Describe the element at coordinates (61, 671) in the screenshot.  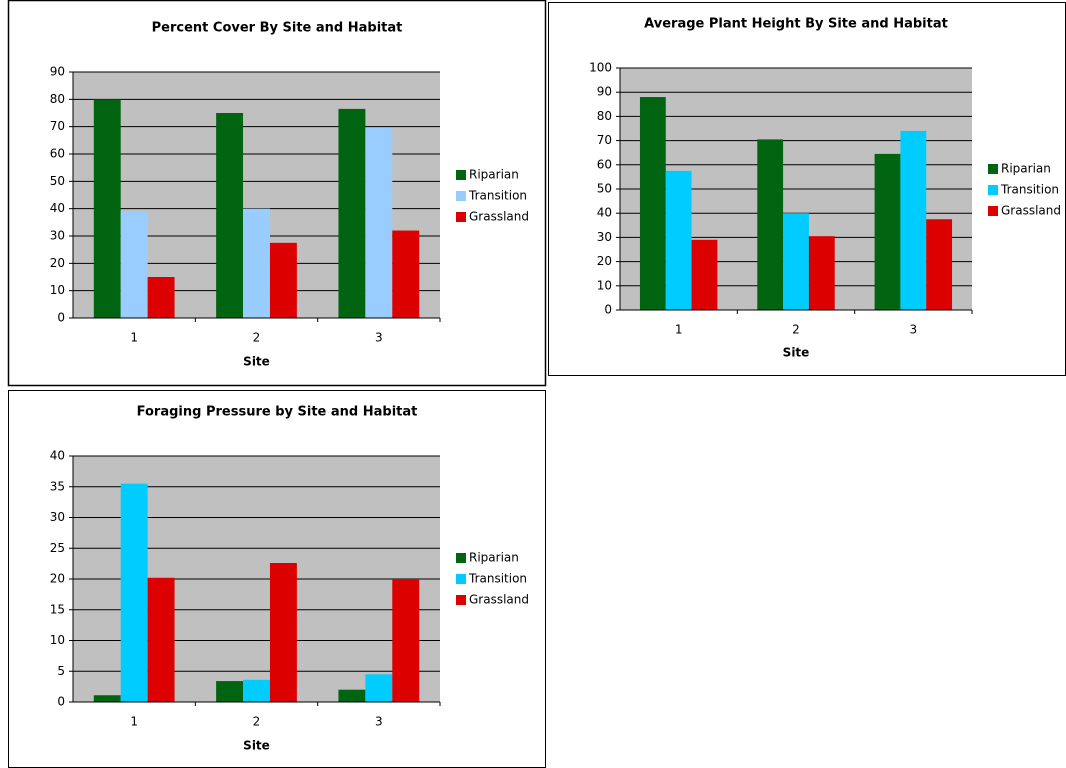
I see `y-tick-label: 5` at that location.